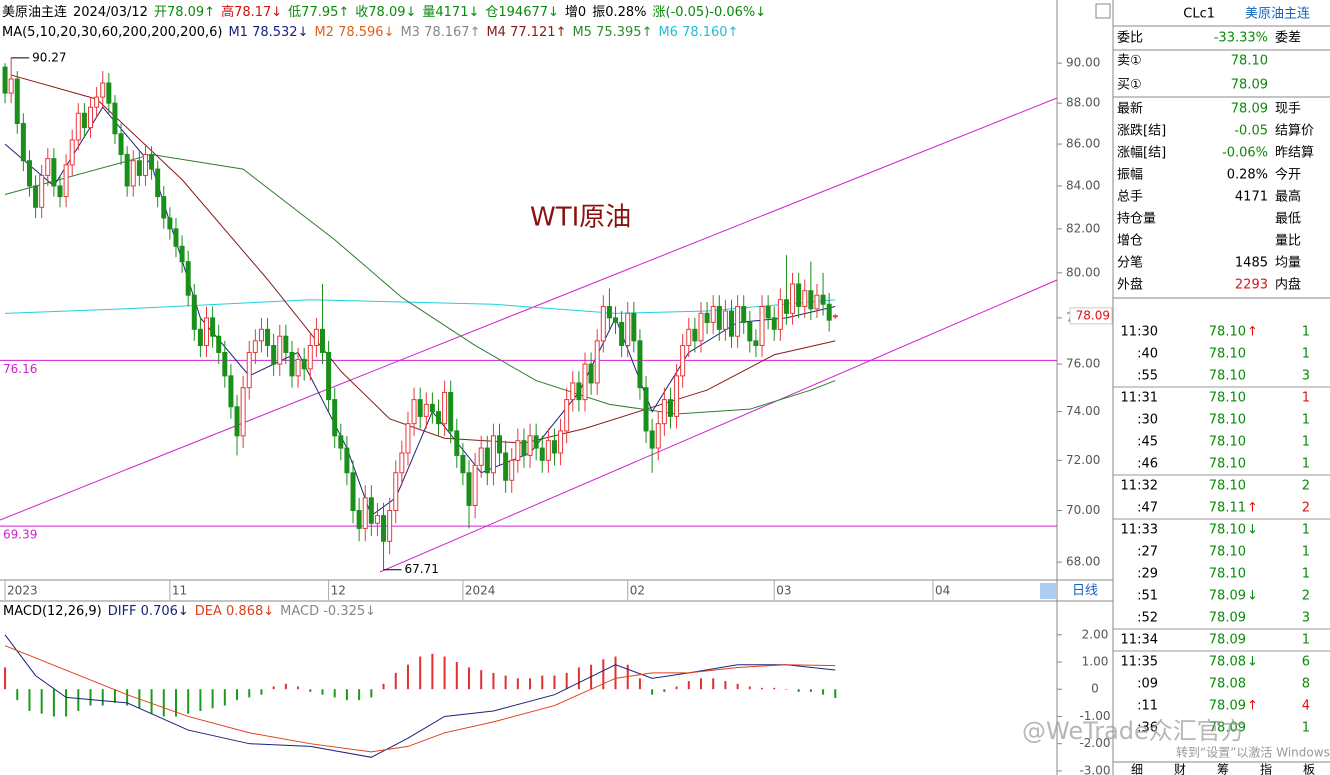 This screenshot has height=775, width=1330. I want to click on trade-price: 78.08, so click(1227, 662).